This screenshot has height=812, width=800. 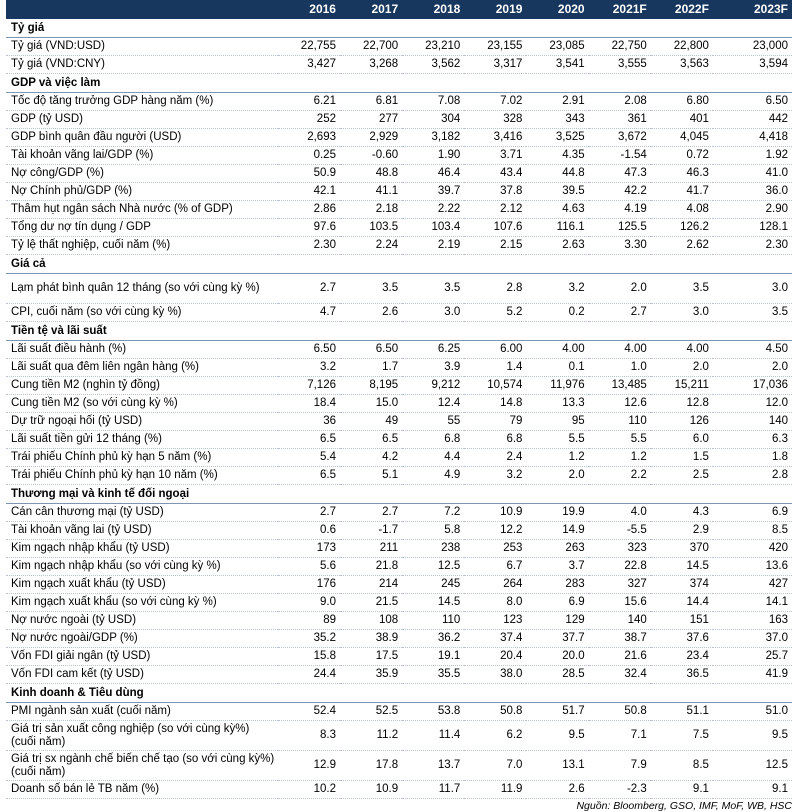 What do you see at coordinates (495, 119) in the screenshot?
I see `value-cell: 328` at bounding box center [495, 119].